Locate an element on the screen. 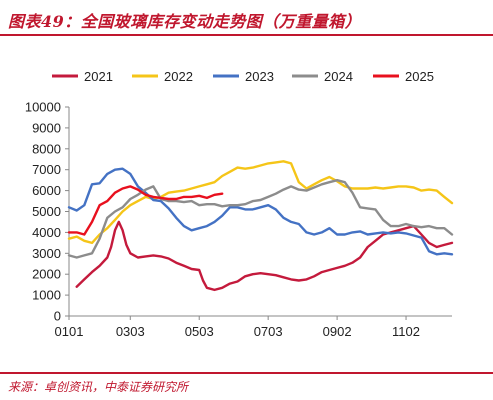 The height and width of the screenshot is (400, 493). y-tick-label: 5000 is located at coordinates (46, 211).